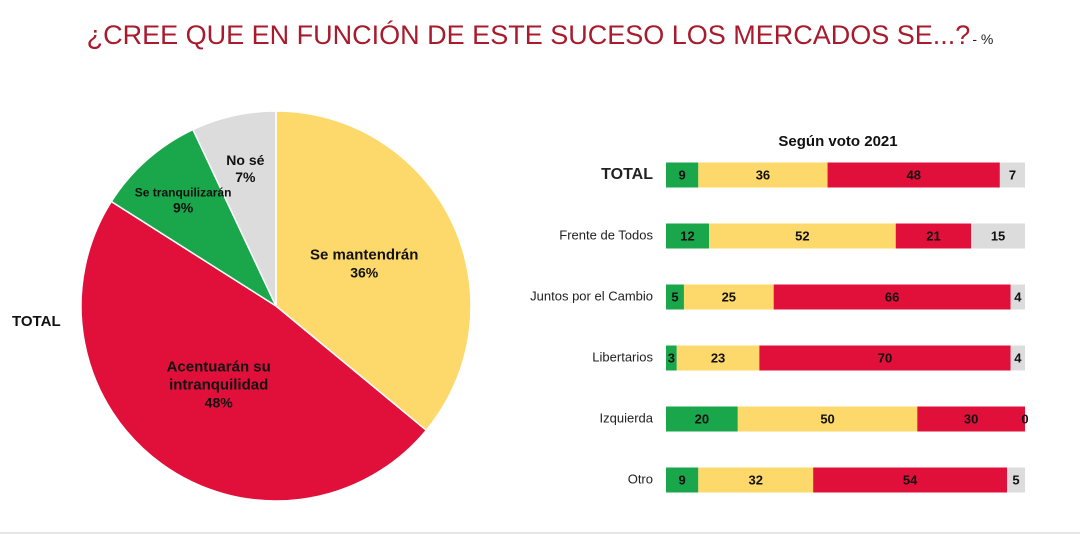 The height and width of the screenshot is (536, 1080). I want to click on data-label: 23, so click(718, 357).